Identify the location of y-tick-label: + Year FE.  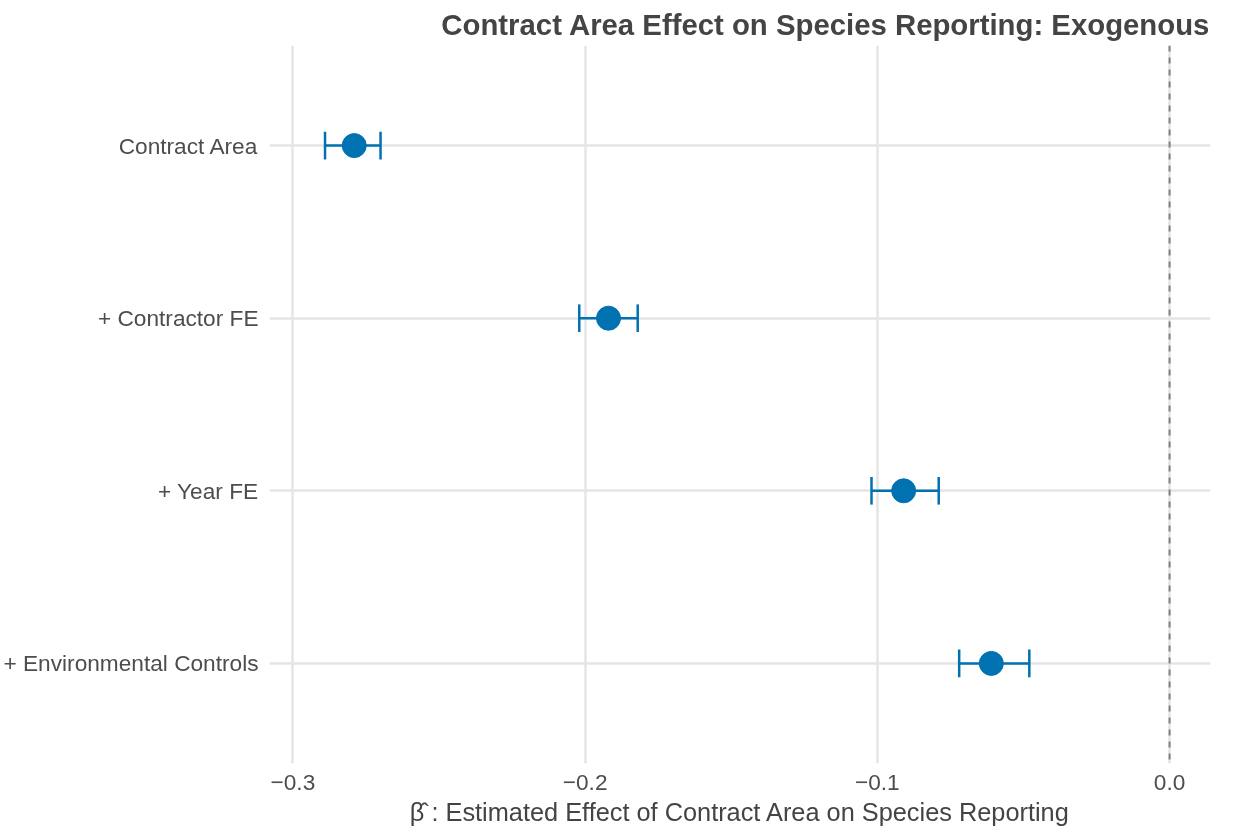
(208, 490).